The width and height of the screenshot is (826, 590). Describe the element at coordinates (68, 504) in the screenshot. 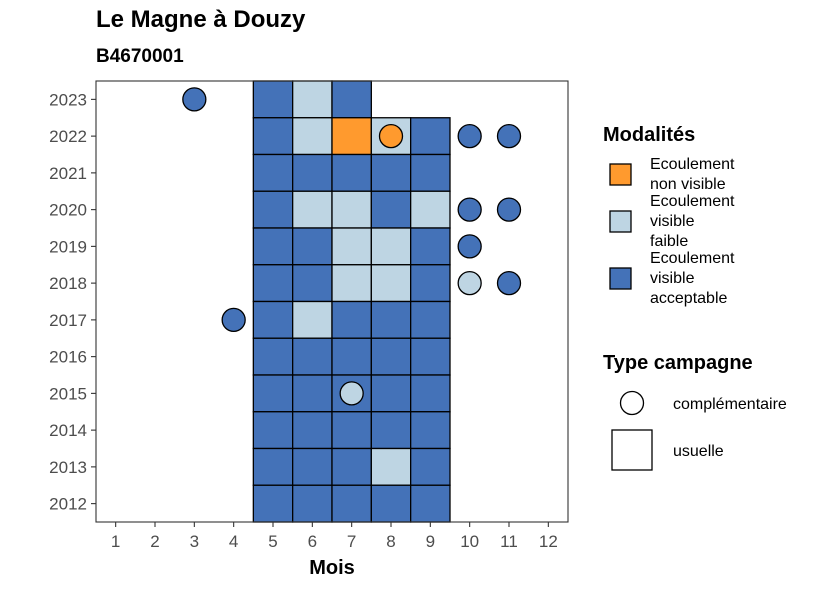

I see `y-tick-label: 2012` at that location.